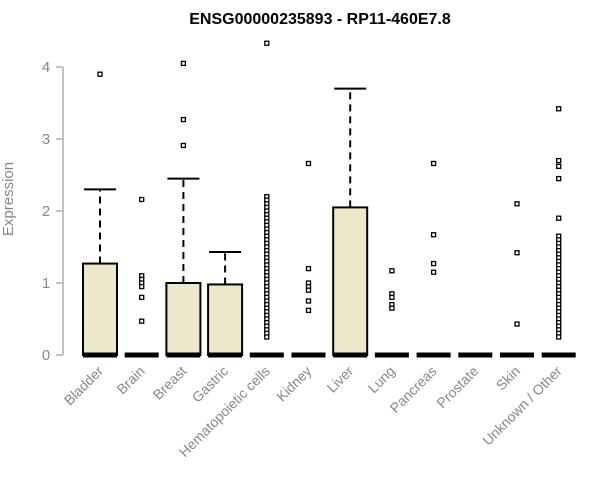  Describe the element at coordinates (46, 67) in the screenshot. I see `y-tick-label: 4` at that location.